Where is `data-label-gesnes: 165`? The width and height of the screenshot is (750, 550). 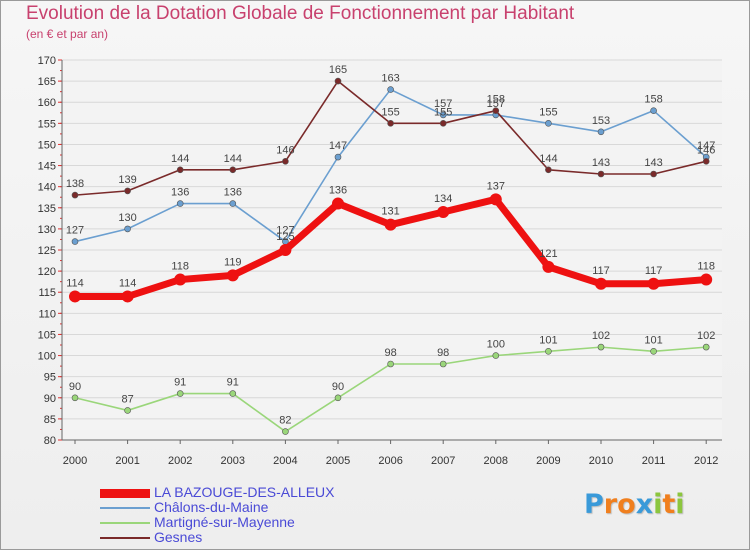 data-label-gesnes: 165 is located at coordinates (338, 70).